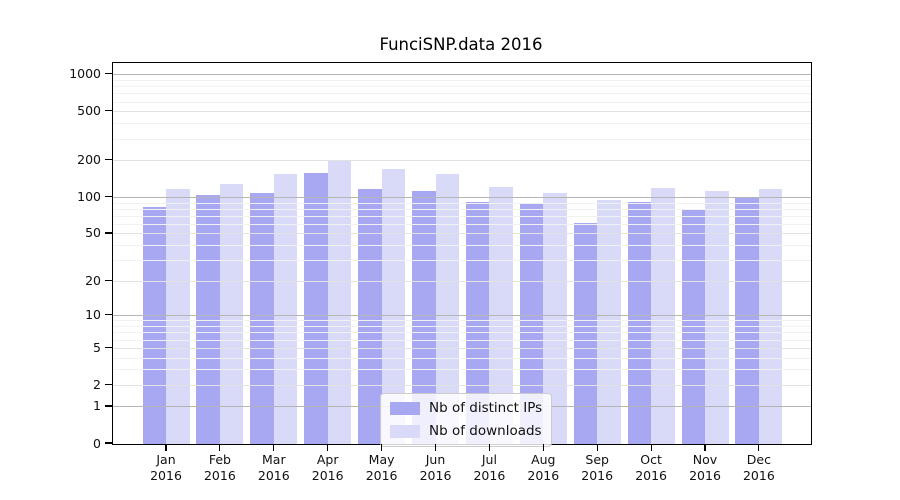 The width and height of the screenshot is (900, 500). What do you see at coordinates (758, 467) in the screenshot?
I see `x-tick-label-dec: Dec 2016` at bounding box center [758, 467].